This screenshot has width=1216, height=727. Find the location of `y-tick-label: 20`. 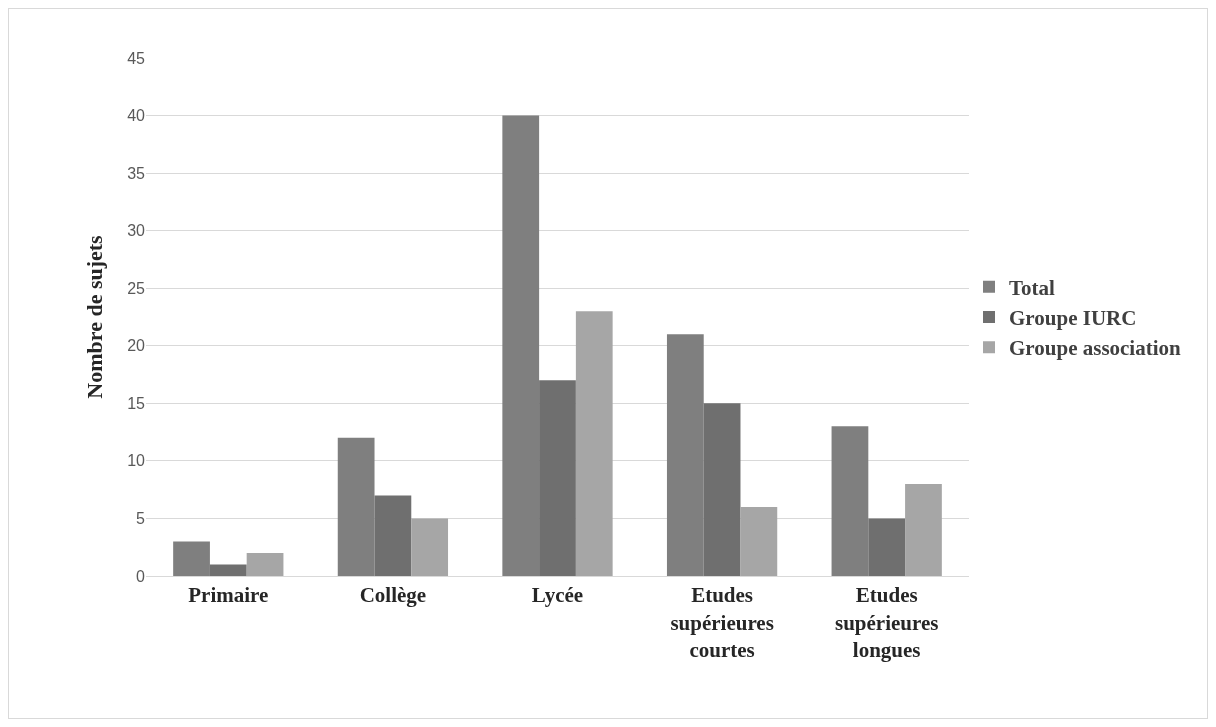

y-tick-label: 20 is located at coordinates (136, 346).